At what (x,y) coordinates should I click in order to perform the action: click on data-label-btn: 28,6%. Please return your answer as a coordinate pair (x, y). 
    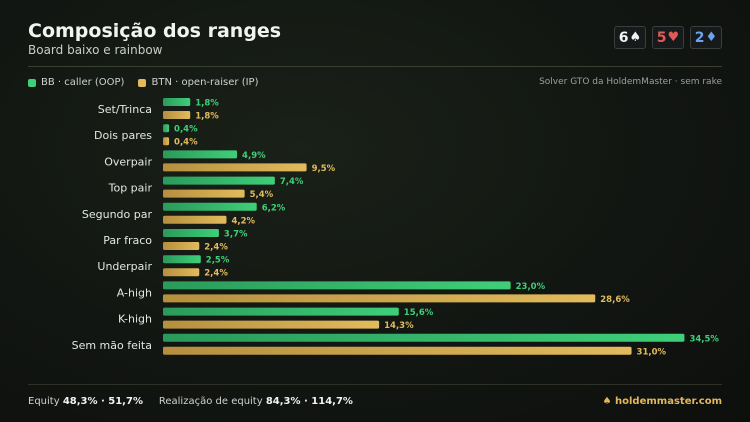
    Looking at the image, I should click on (615, 300).